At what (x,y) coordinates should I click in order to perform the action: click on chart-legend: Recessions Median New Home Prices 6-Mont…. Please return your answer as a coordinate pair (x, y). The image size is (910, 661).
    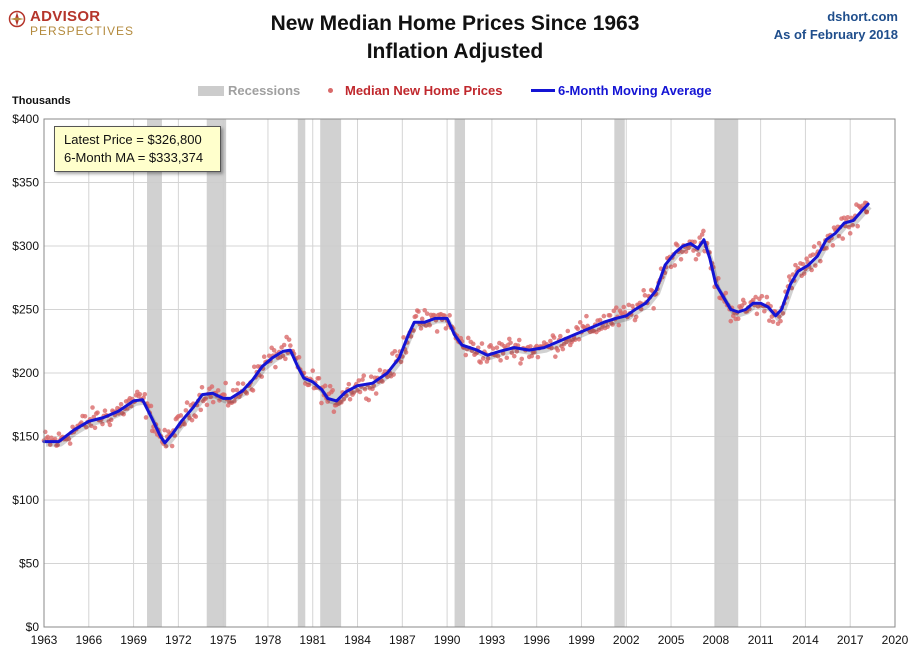
    Looking at the image, I should click on (455, 92).